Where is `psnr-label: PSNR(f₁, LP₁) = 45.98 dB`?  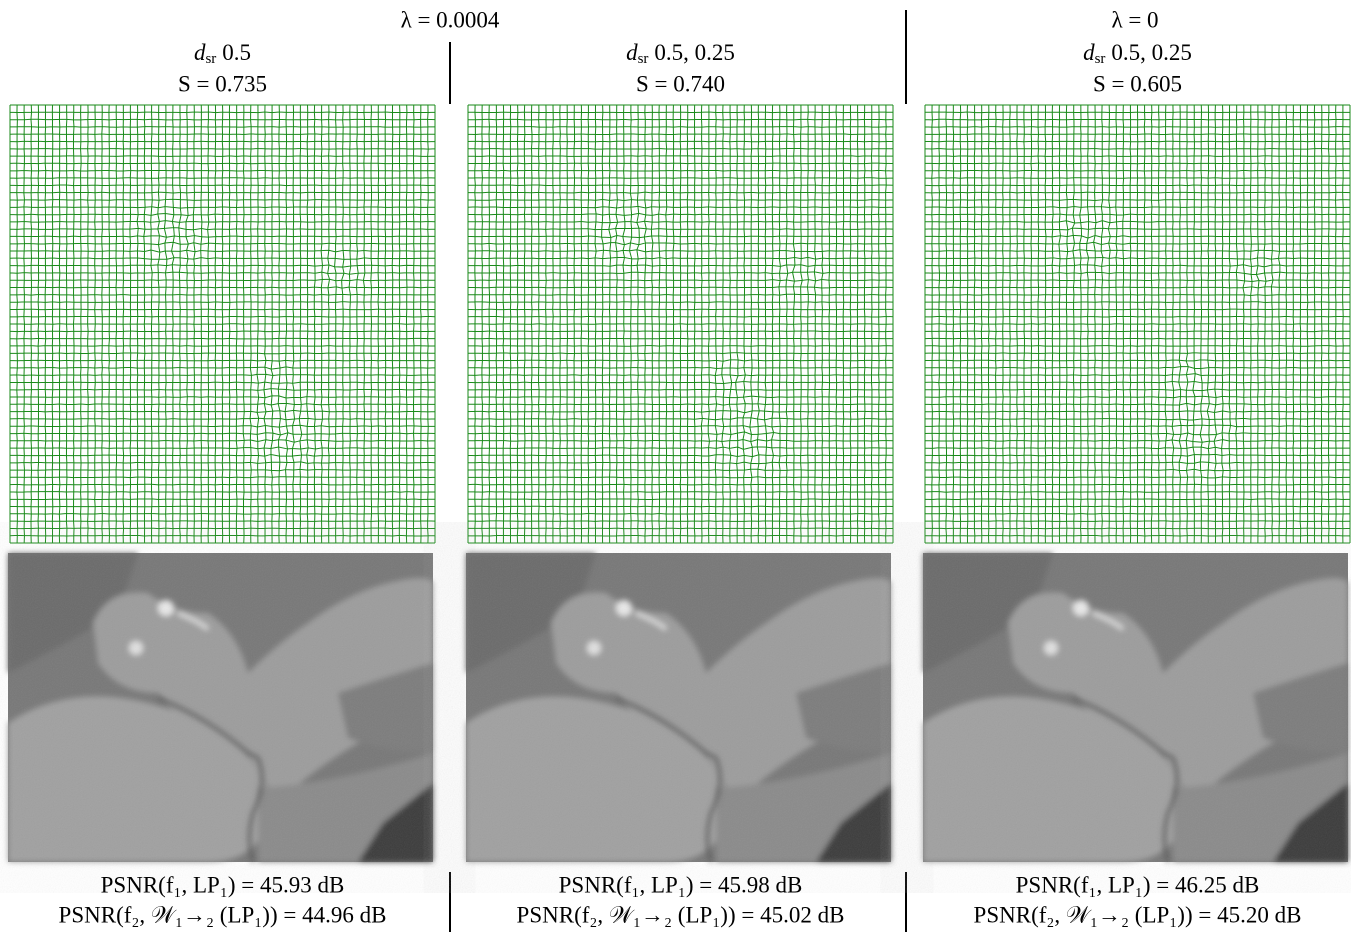 psnr-label: PSNR(f₁, LP₁) = 45.98 dB is located at coordinates (681, 884).